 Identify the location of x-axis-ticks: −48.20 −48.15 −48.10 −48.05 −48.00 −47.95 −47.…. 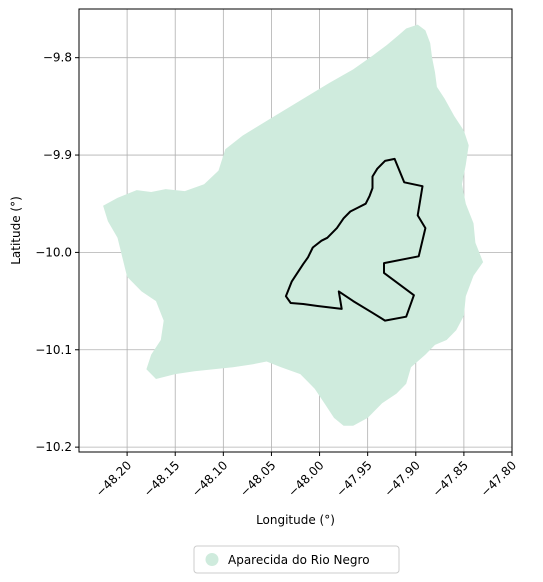
(306, 476).